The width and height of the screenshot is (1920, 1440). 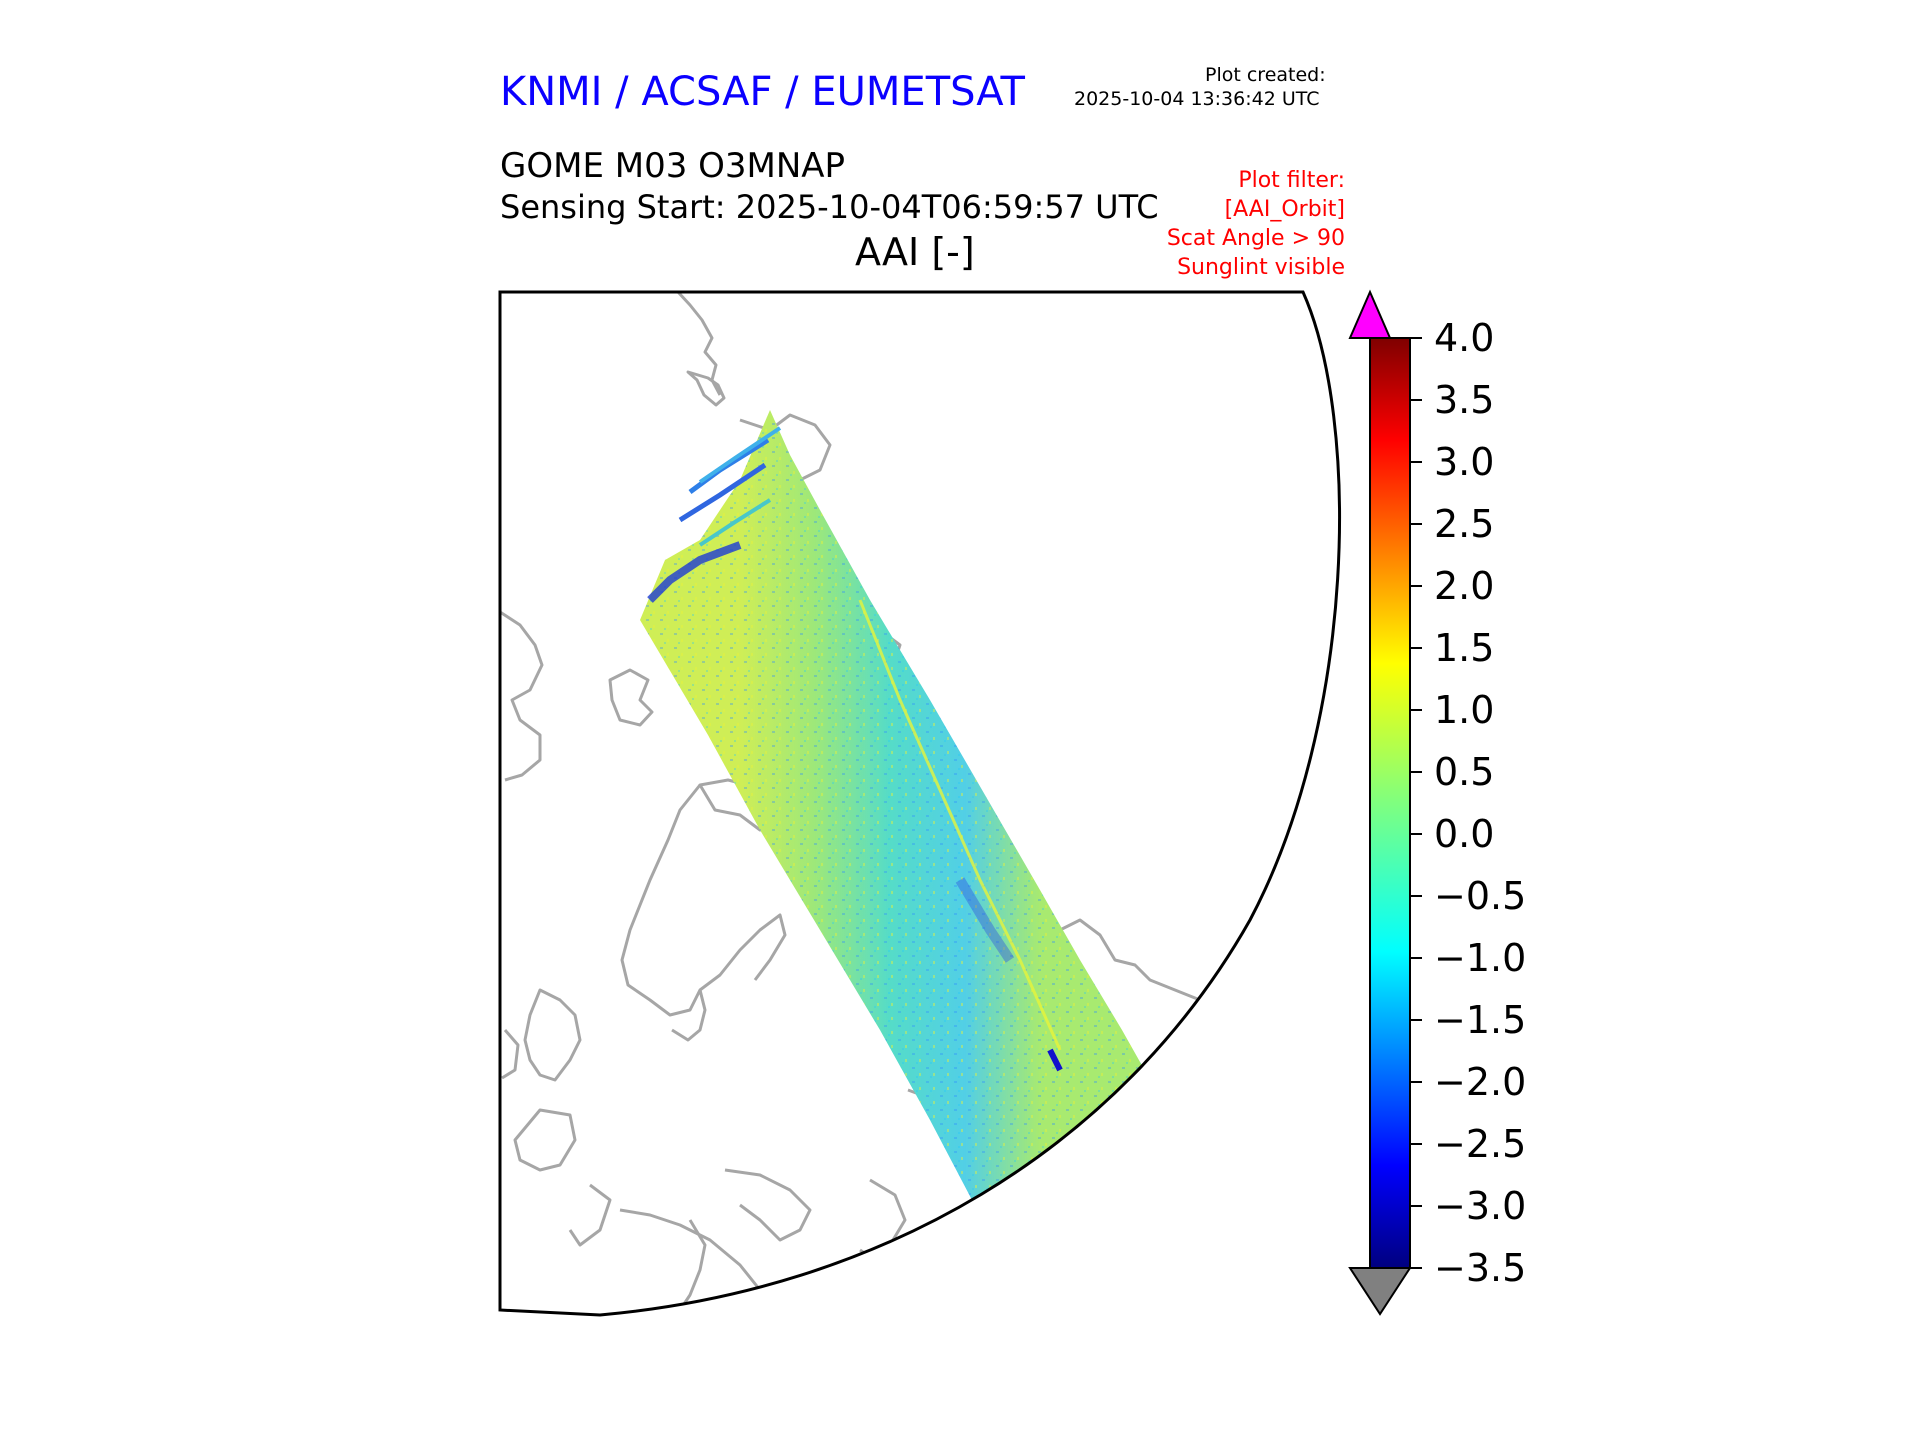 What do you see at coordinates (1464, 400) in the screenshot?
I see `colorbar-tick-label: 3.5` at bounding box center [1464, 400].